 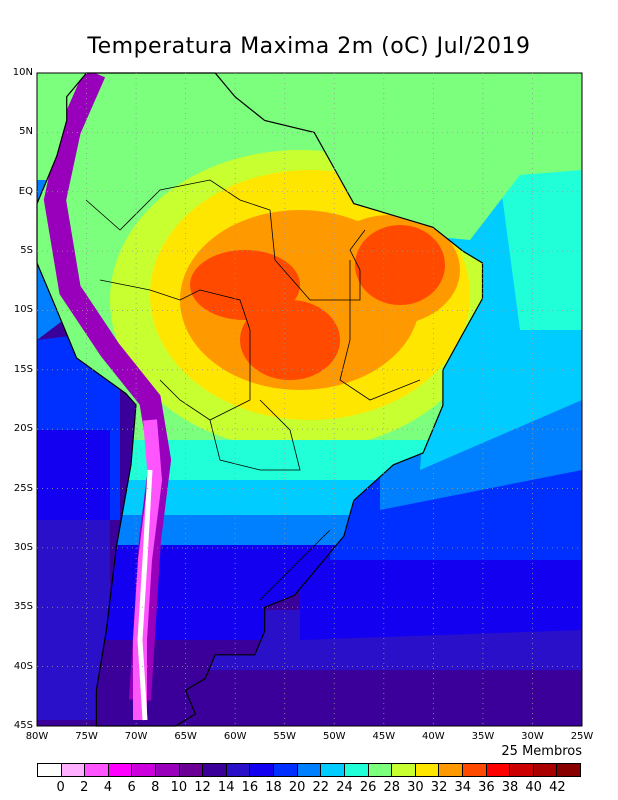 What do you see at coordinates (297, 787) in the screenshot?
I see `colorbar-label: 20` at bounding box center [297, 787].